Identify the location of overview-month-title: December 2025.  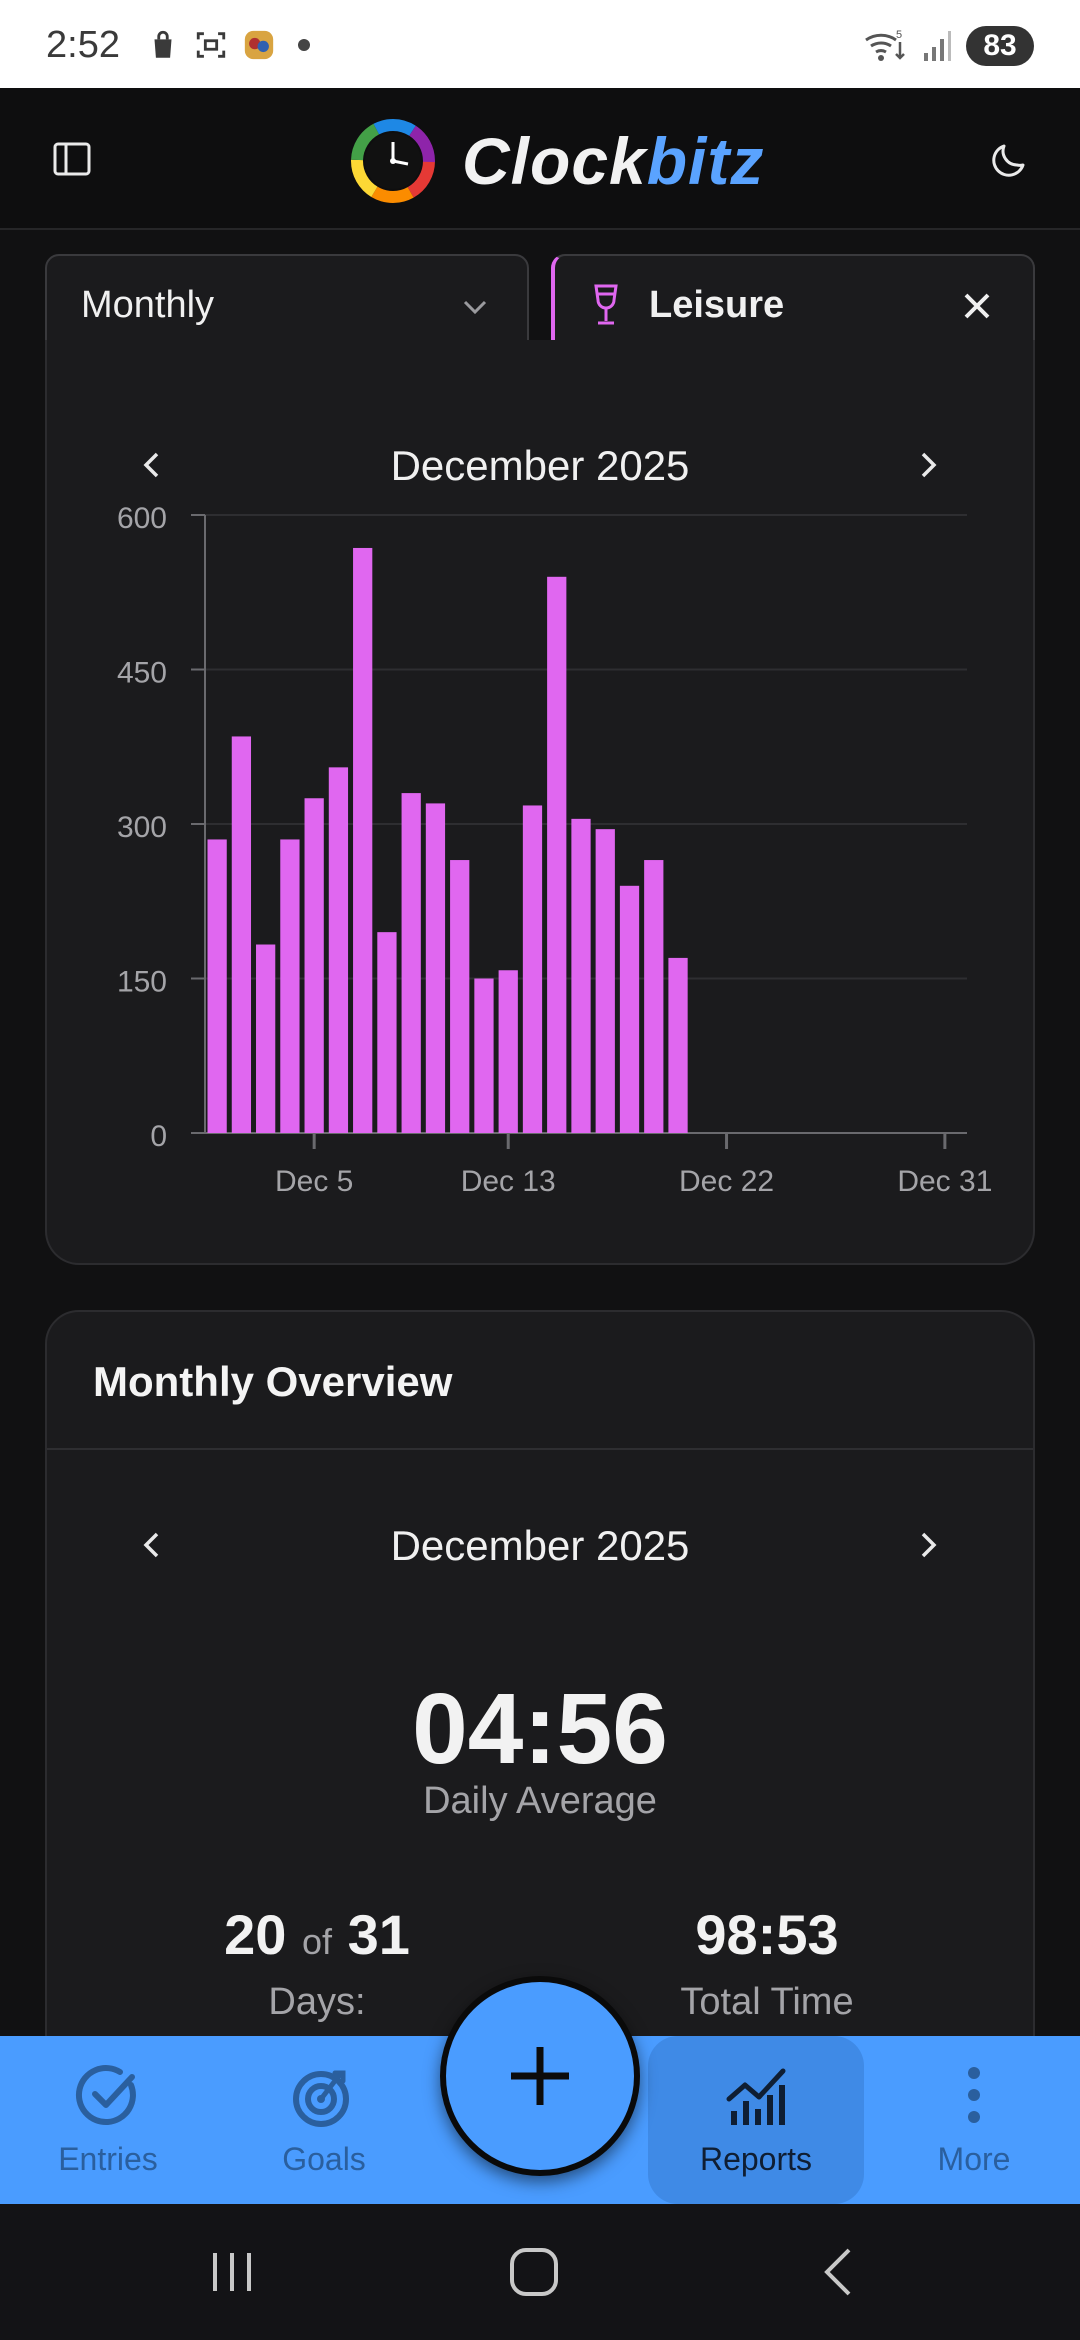
(540, 1545).